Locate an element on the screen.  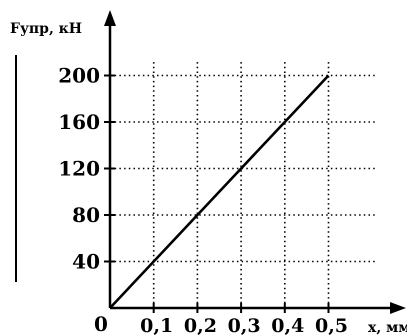
x-axis-arrow is located at coordinates (398, 308).